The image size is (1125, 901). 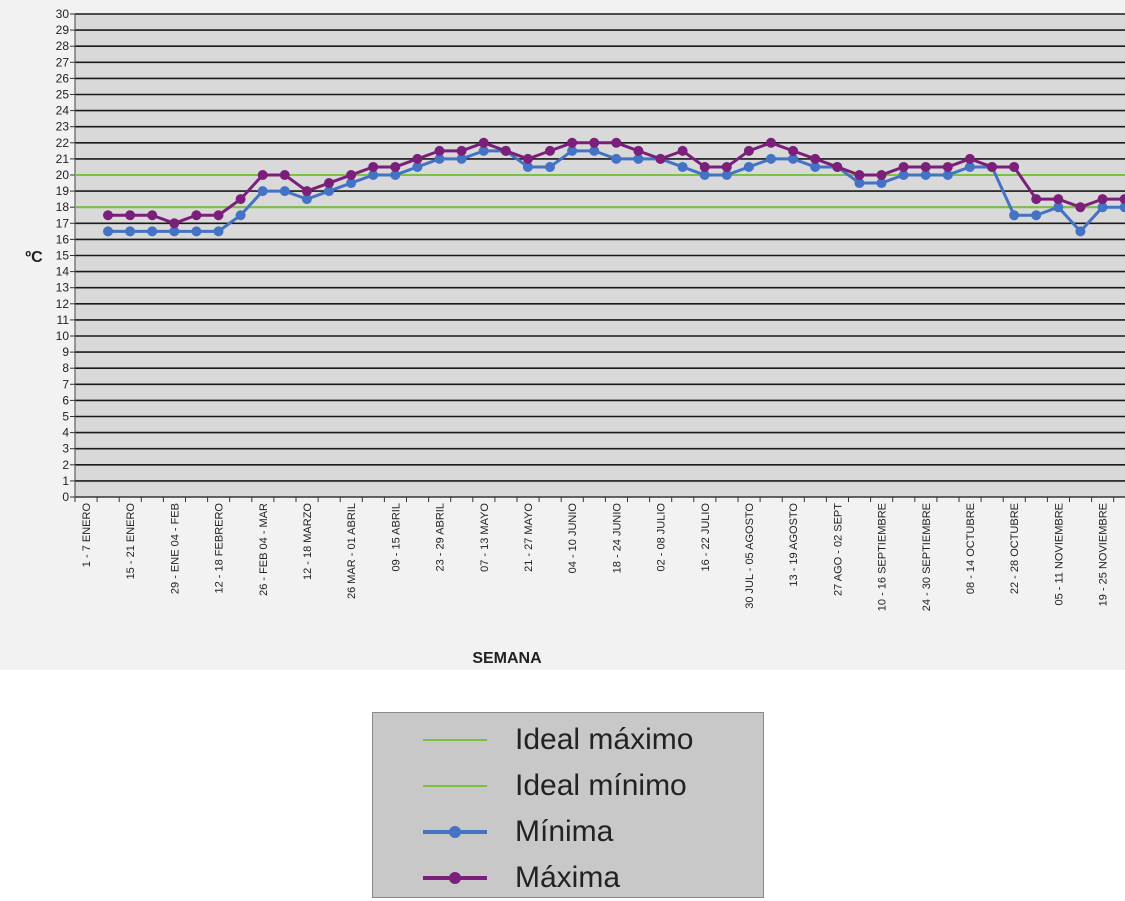 What do you see at coordinates (529, 537) in the screenshot?
I see `x-tick-label-10: 21 - 27 MAYO` at bounding box center [529, 537].